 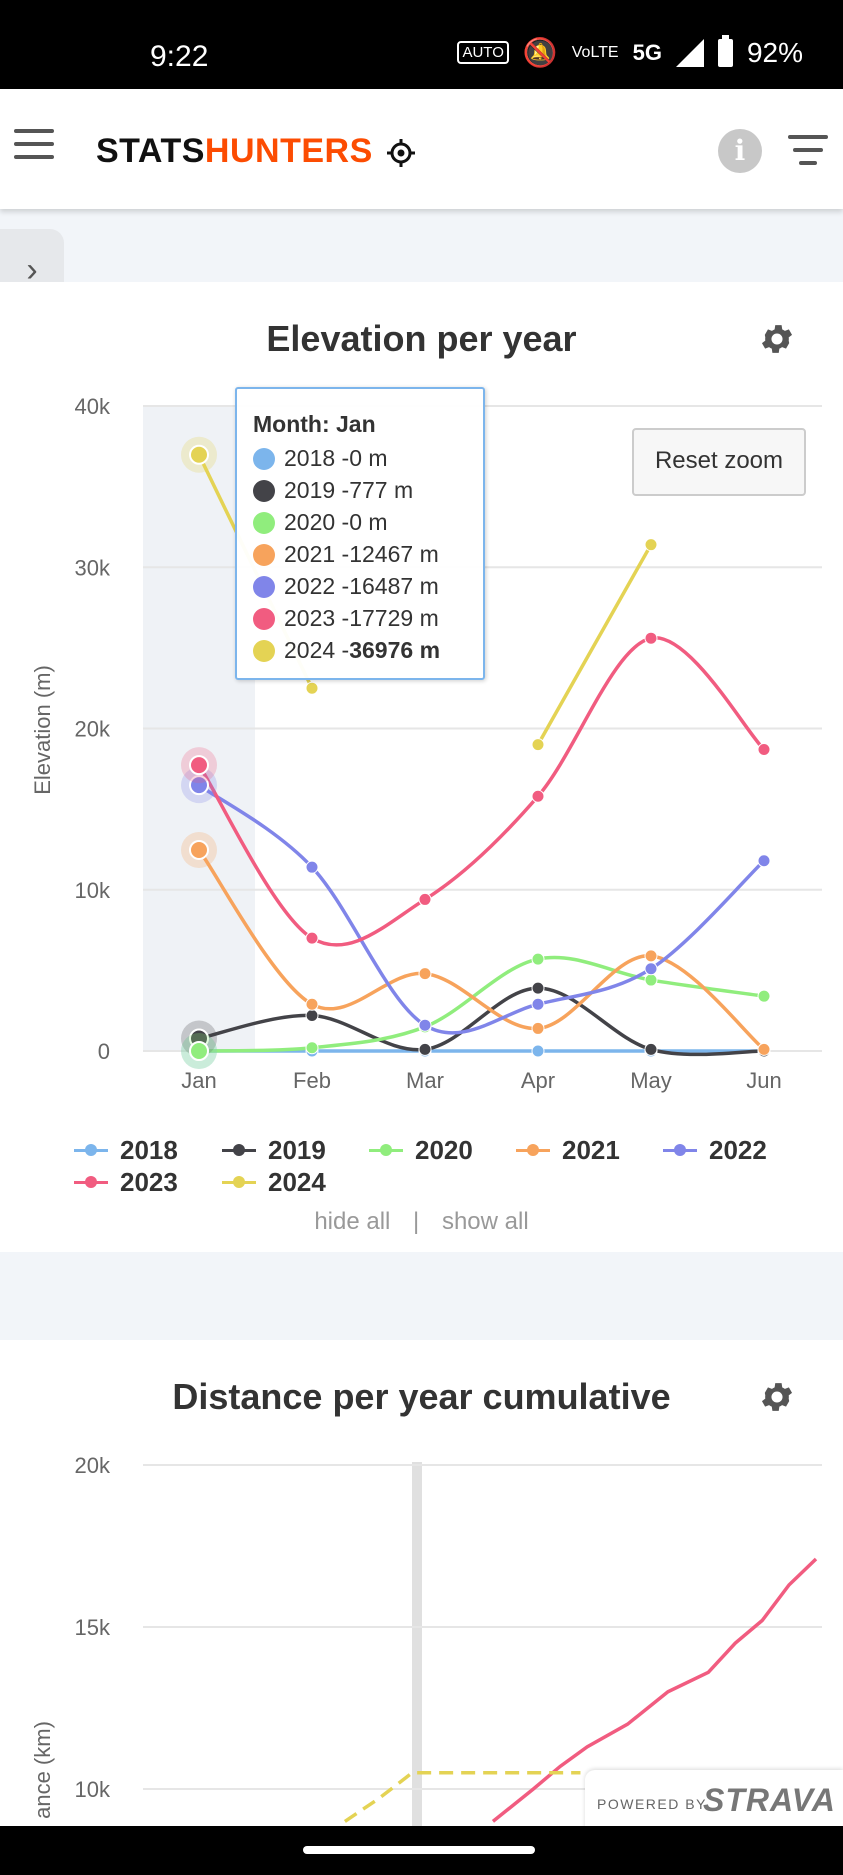 I want to click on legend-item-2020: 2020, so click(x=421, y=1150).